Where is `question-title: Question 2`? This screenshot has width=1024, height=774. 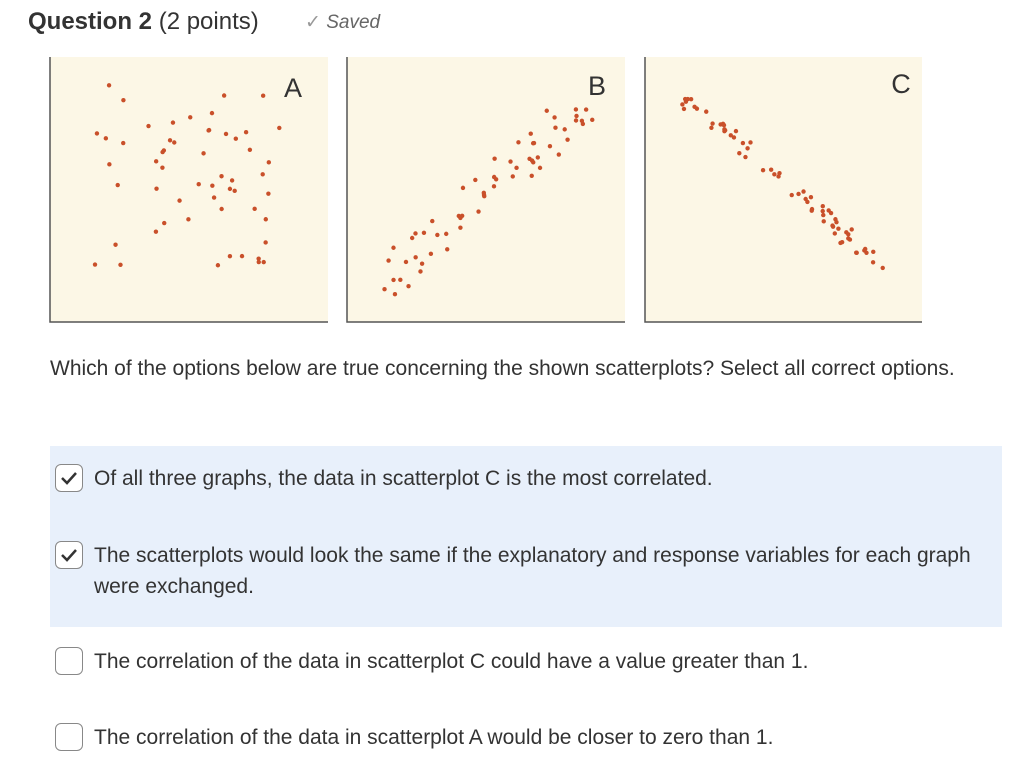 question-title: Question 2 is located at coordinates (90, 21).